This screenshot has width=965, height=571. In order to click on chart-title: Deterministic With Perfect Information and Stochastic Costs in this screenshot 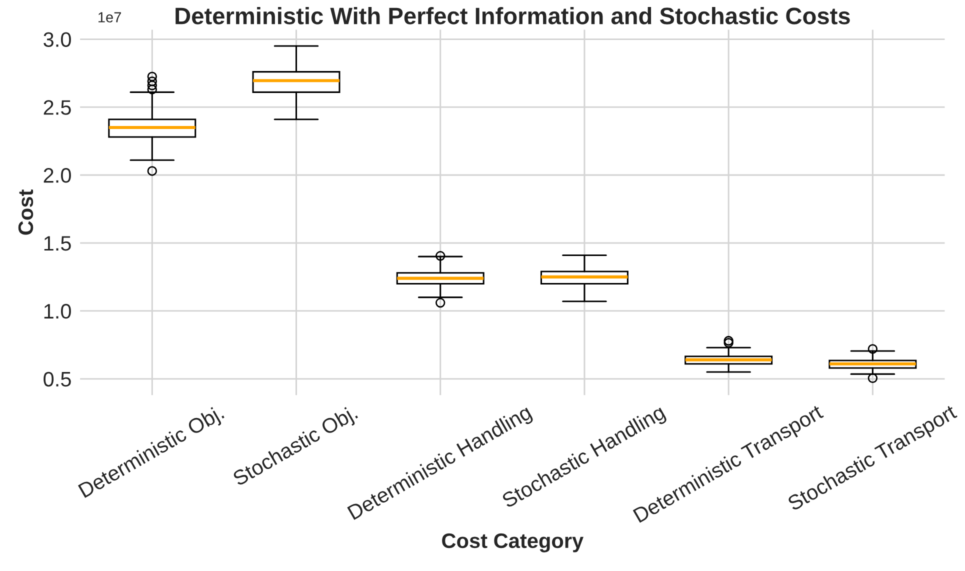, I will do `click(513, 15)`.